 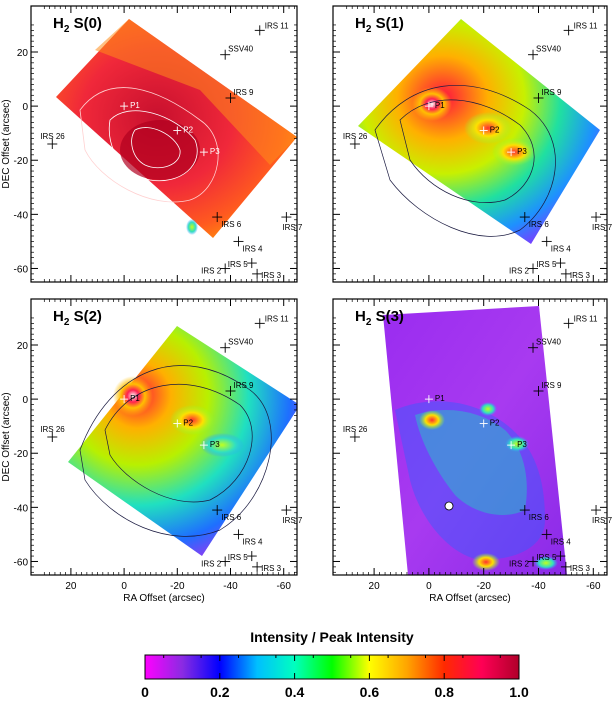 I want to click on s2-map, so click(x=182, y=441).